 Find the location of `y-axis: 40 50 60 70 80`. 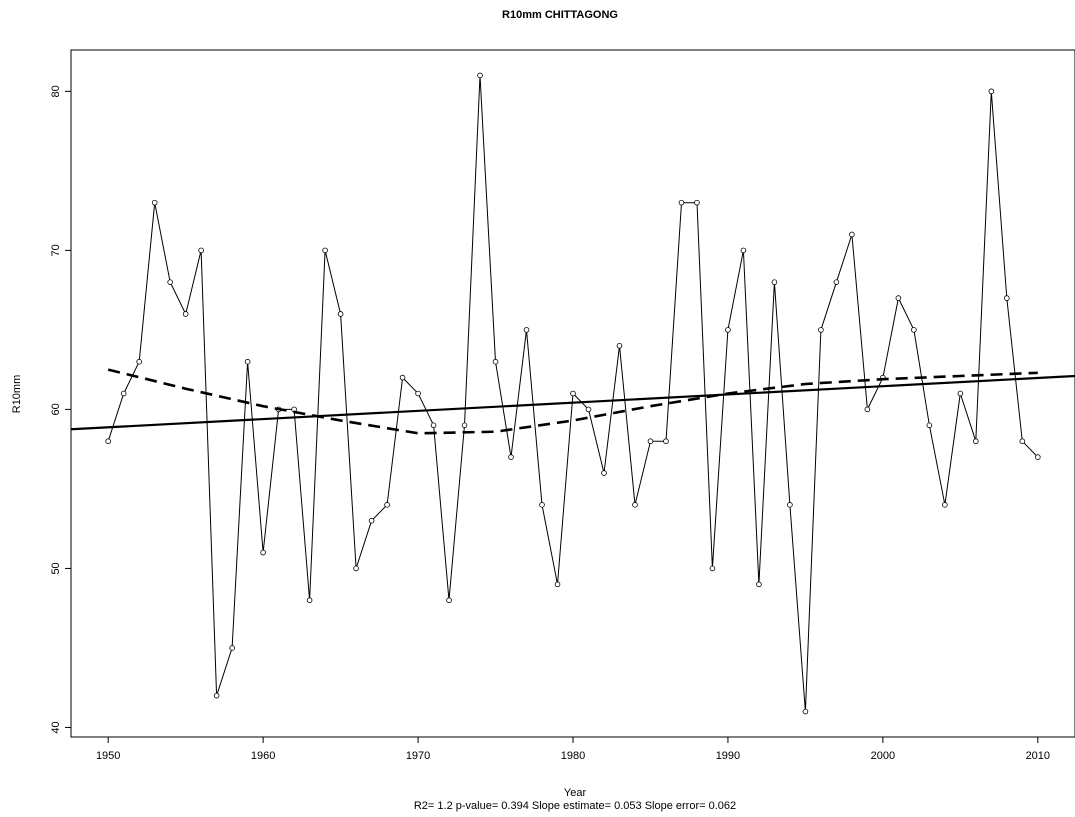

y-axis: 40 50 60 70 80 is located at coordinates (60, 409).